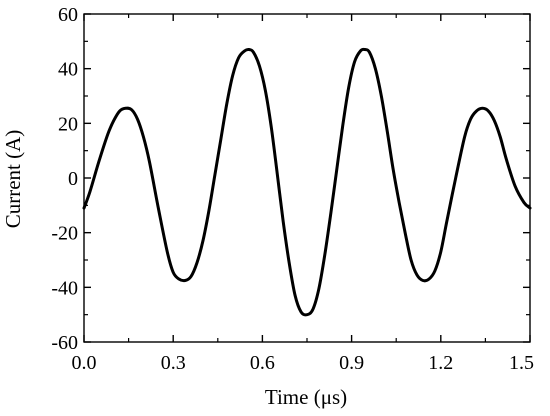 This screenshot has height=416, width=550. What do you see at coordinates (306, 397) in the screenshot?
I see `x-axis-title: Time (μs)` at bounding box center [306, 397].